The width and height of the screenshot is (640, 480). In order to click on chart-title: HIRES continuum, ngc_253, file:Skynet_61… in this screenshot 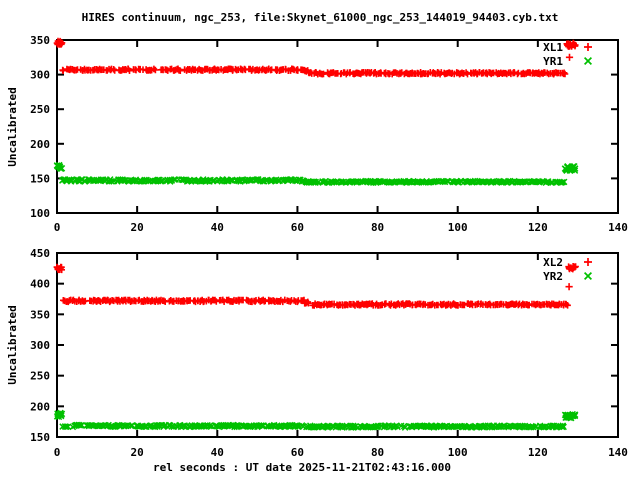, I will do `click(320, 17)`.